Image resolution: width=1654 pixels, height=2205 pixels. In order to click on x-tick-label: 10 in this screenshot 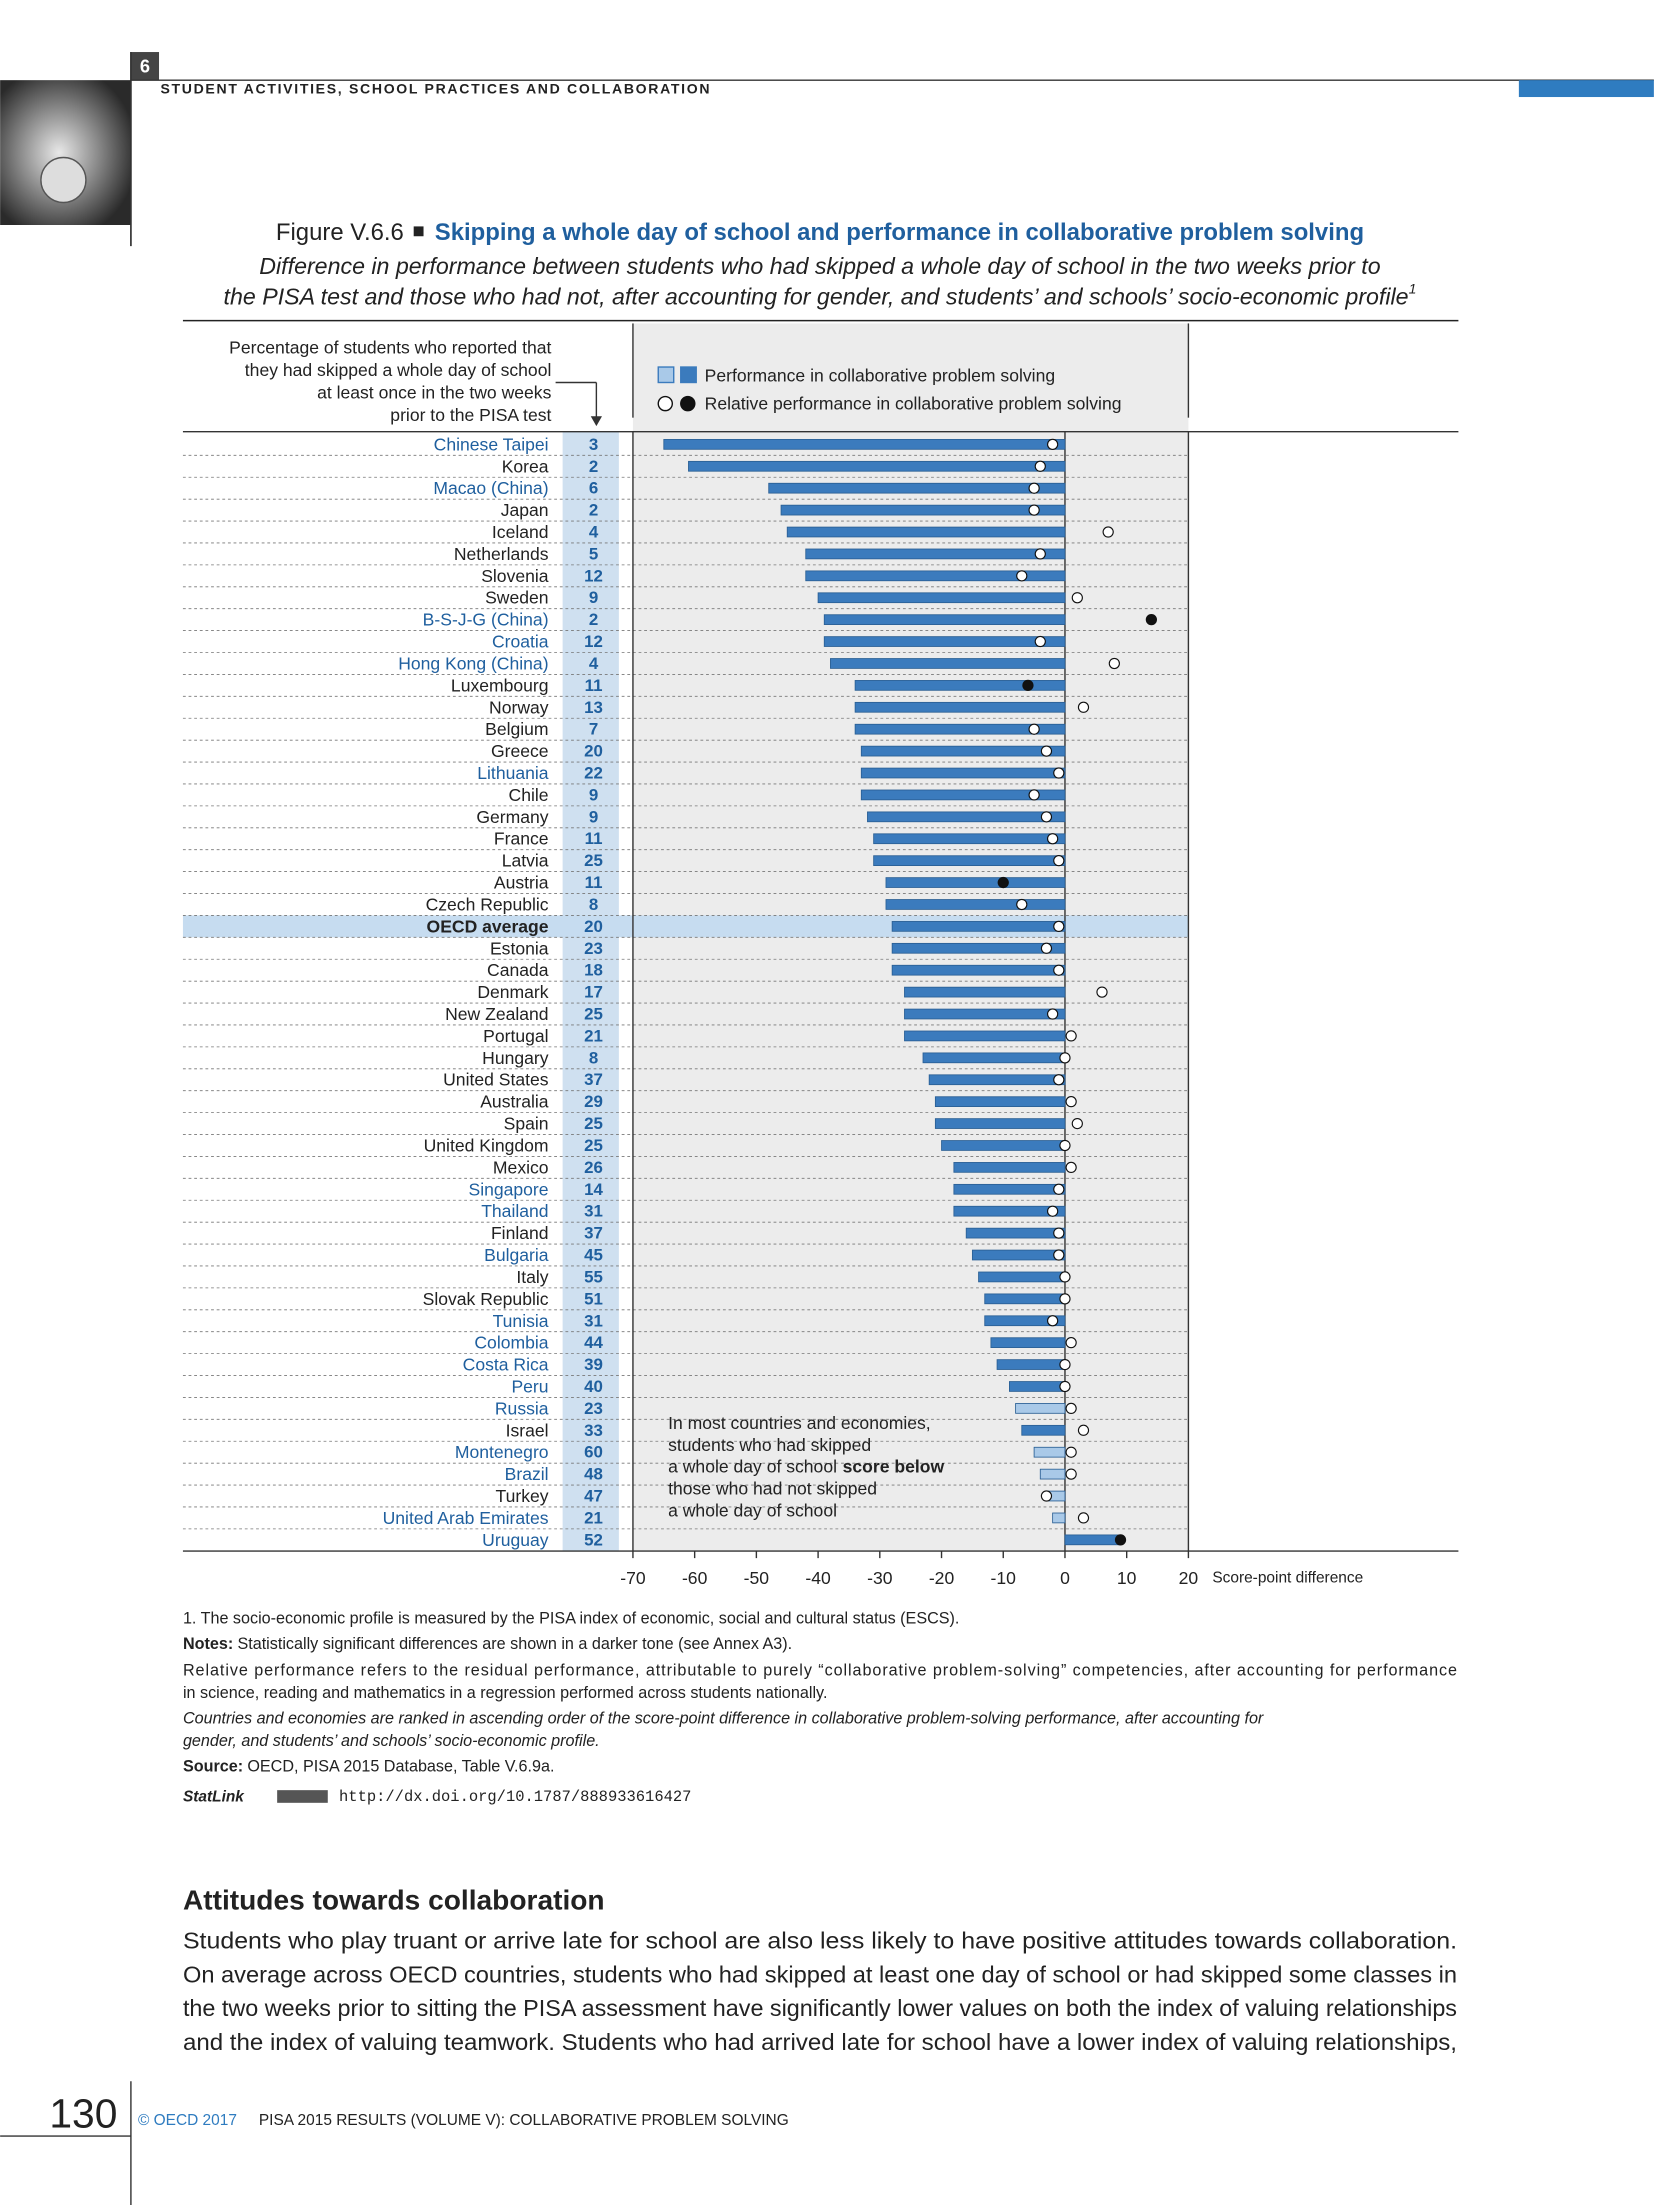, I will do `click(1127, 1578)`.